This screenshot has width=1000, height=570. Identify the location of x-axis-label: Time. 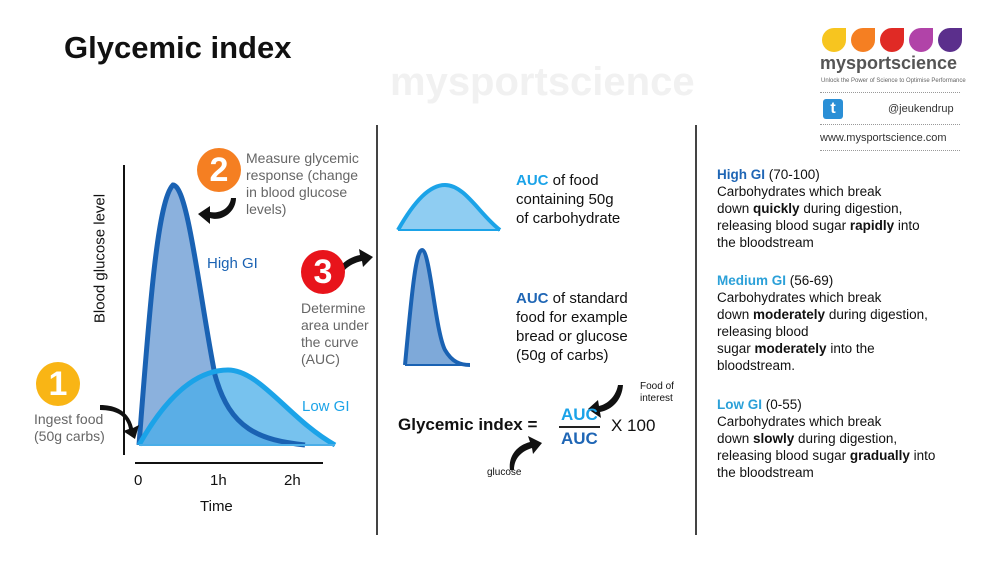
(216, 506).